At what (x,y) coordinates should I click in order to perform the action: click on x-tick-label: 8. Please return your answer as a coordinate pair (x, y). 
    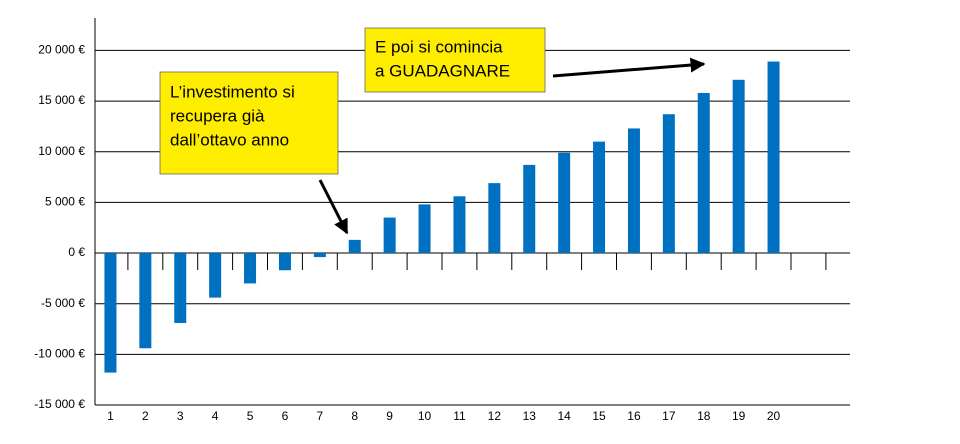
    Looking at the image, I should click on (354, 416).